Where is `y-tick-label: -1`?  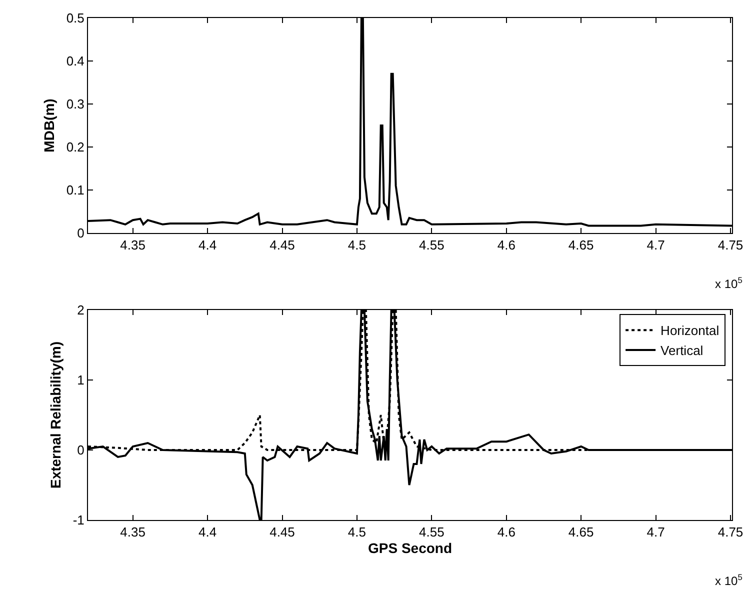 y-tick-label: -1 is located at coordinates (78, 520).